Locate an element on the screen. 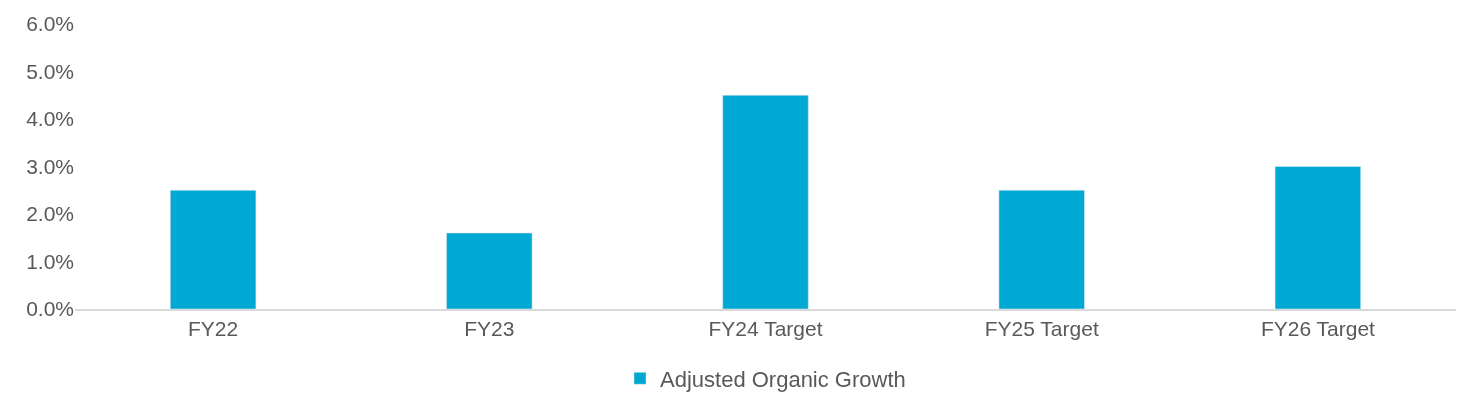 This screenshot has height=410, width=1466. y-tick-label: 0.0% is located at coordinates (50, 309).